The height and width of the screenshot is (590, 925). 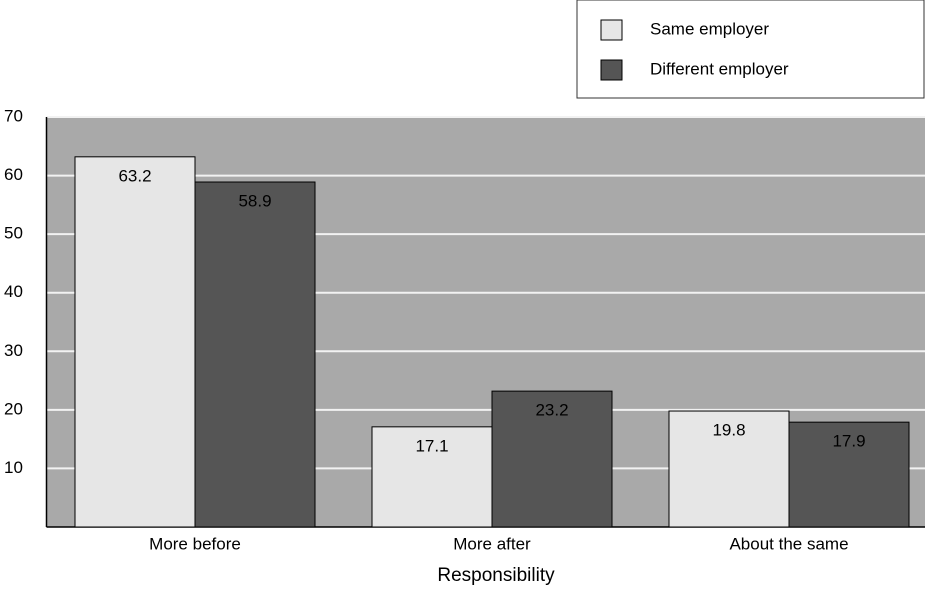 What do you see at coordinates (431, 445) in the screenshot?
I see `value-label: 17.1` at bounding box center [431, 445].